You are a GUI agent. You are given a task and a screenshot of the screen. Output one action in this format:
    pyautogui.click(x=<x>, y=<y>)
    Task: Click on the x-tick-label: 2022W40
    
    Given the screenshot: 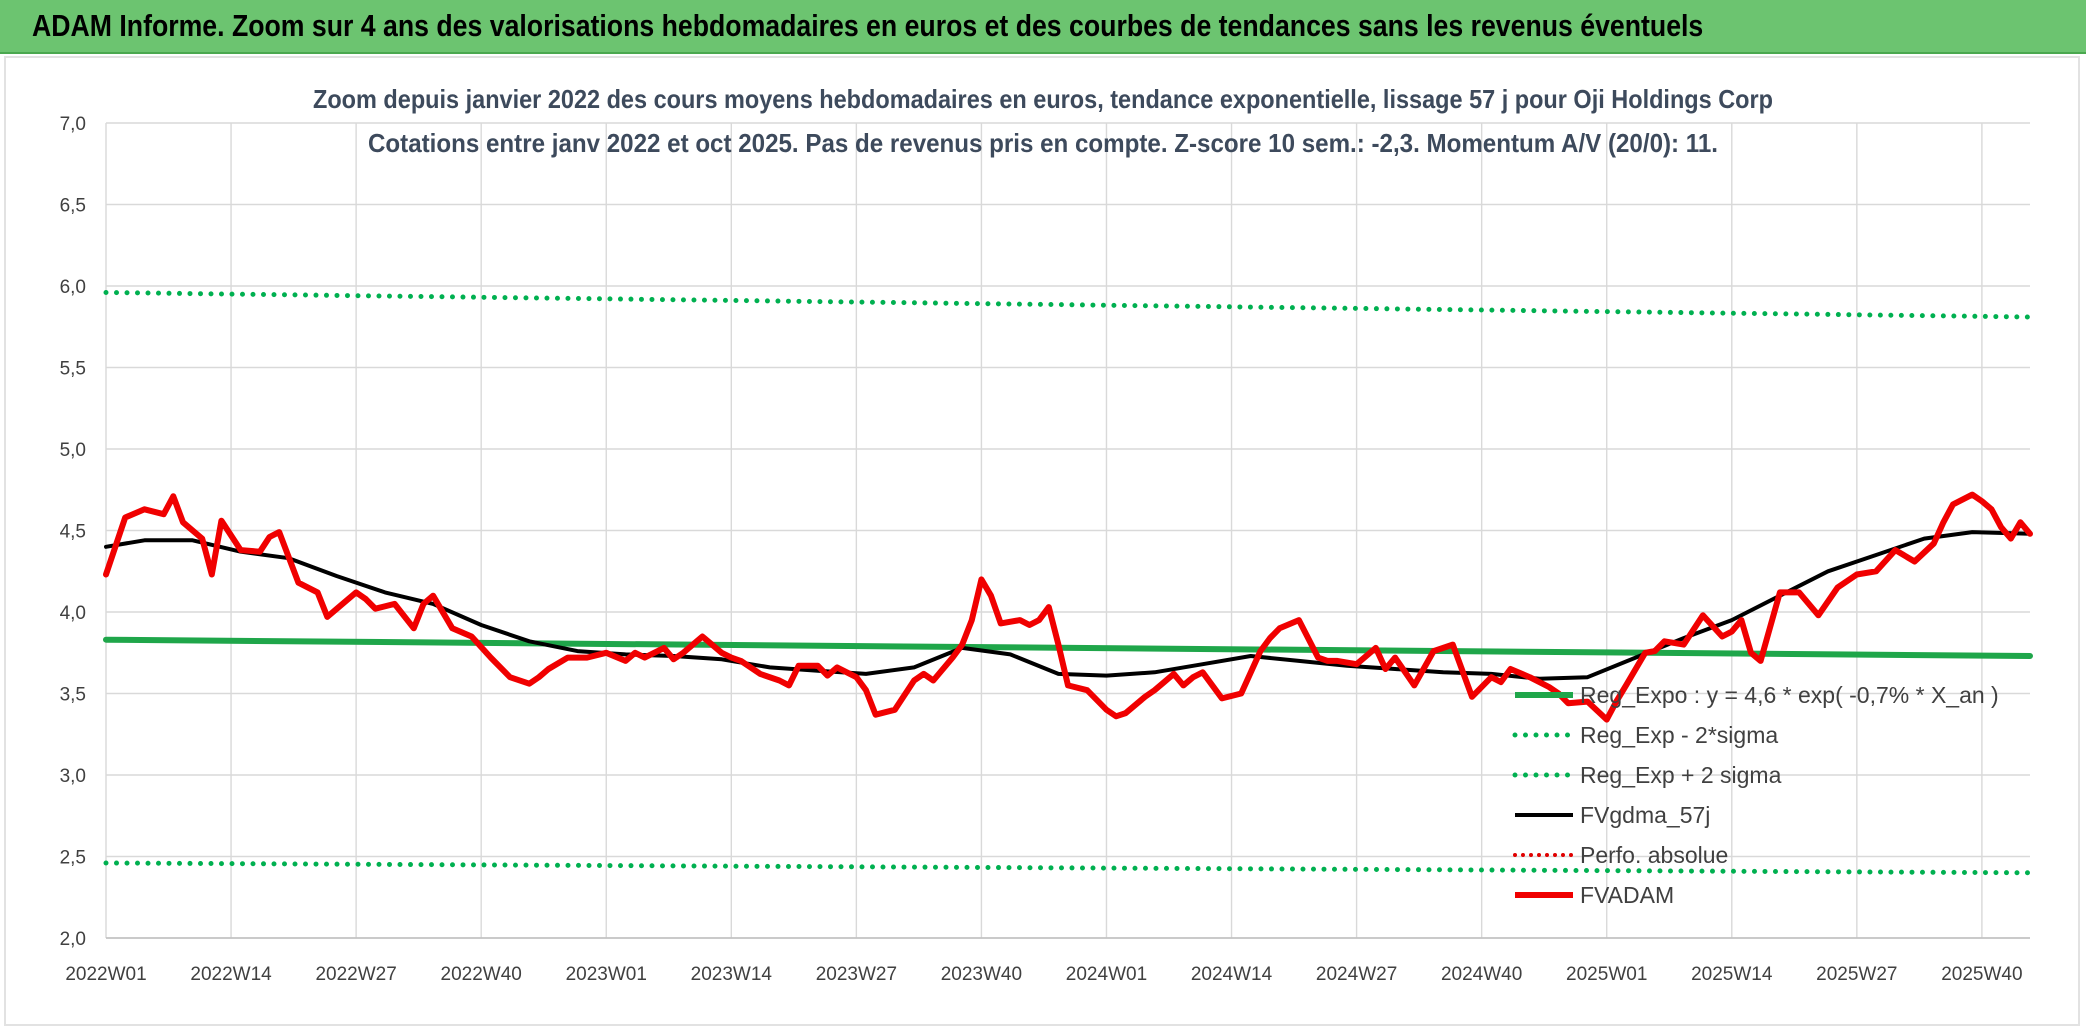 What is the action you would take?
    pyautogui.click(x=481, y=974)
    